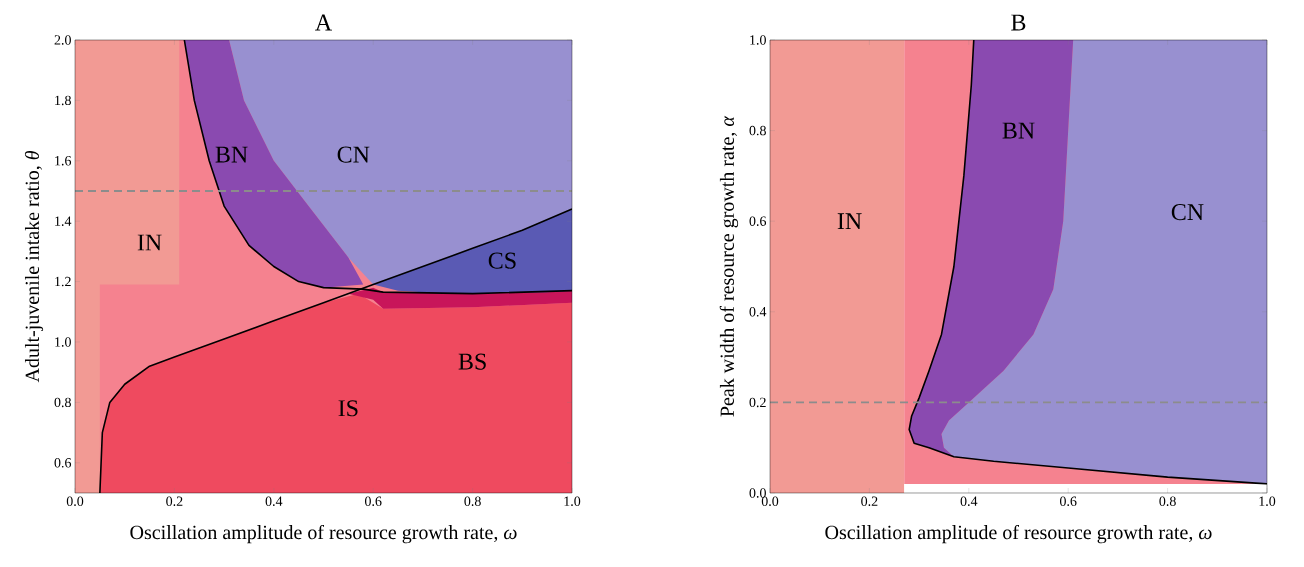  What do you see at coordinates (757, 493) in the screenshot?
I see `y-tick-label: 0.0` at bounding box center [757, 493].